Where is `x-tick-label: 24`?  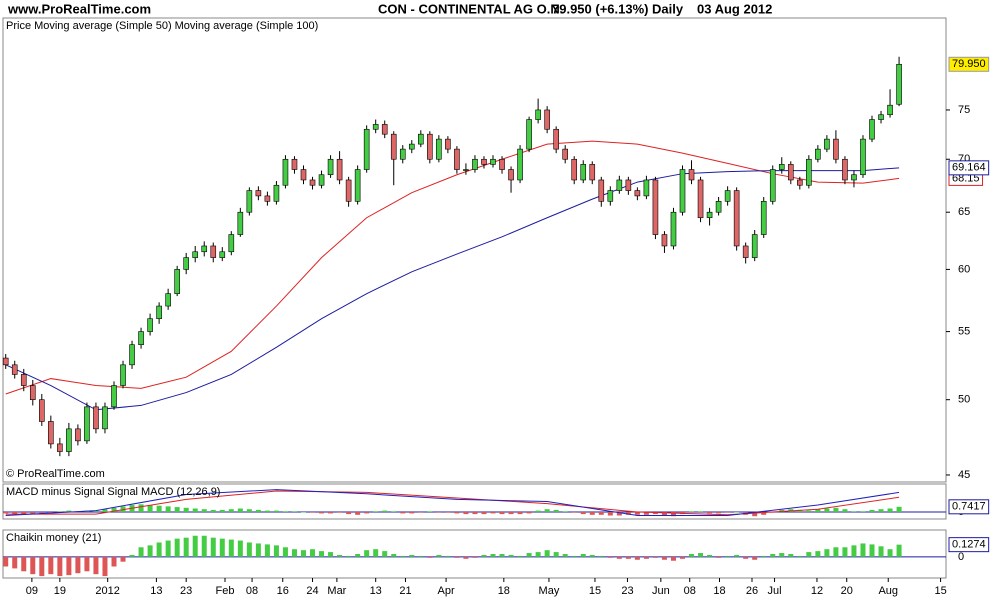 x-tick-label: 24 is located at coordinates (312, 591).